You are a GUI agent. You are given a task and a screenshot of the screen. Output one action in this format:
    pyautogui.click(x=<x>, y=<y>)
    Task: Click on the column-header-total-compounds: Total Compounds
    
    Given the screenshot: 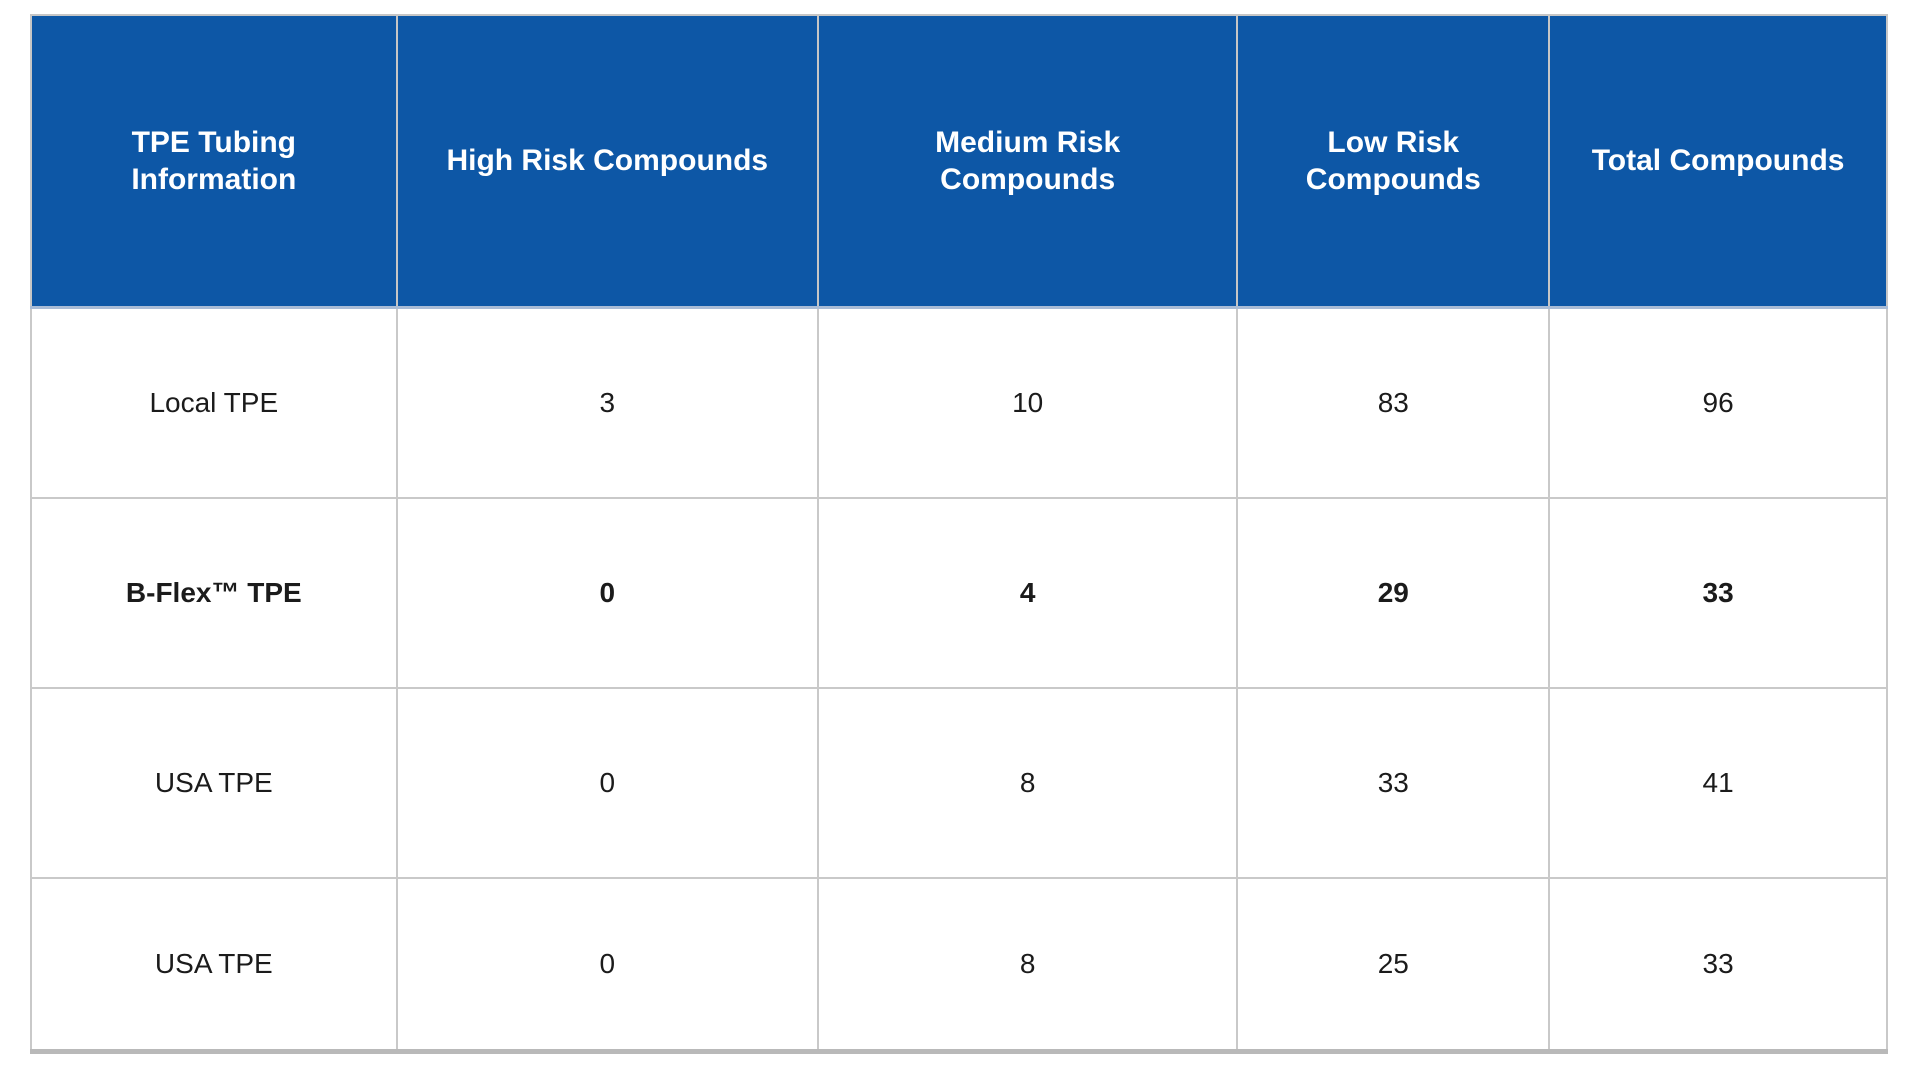 What is the action you would take?
    pyautogui.click(x=1718, y=161)
    